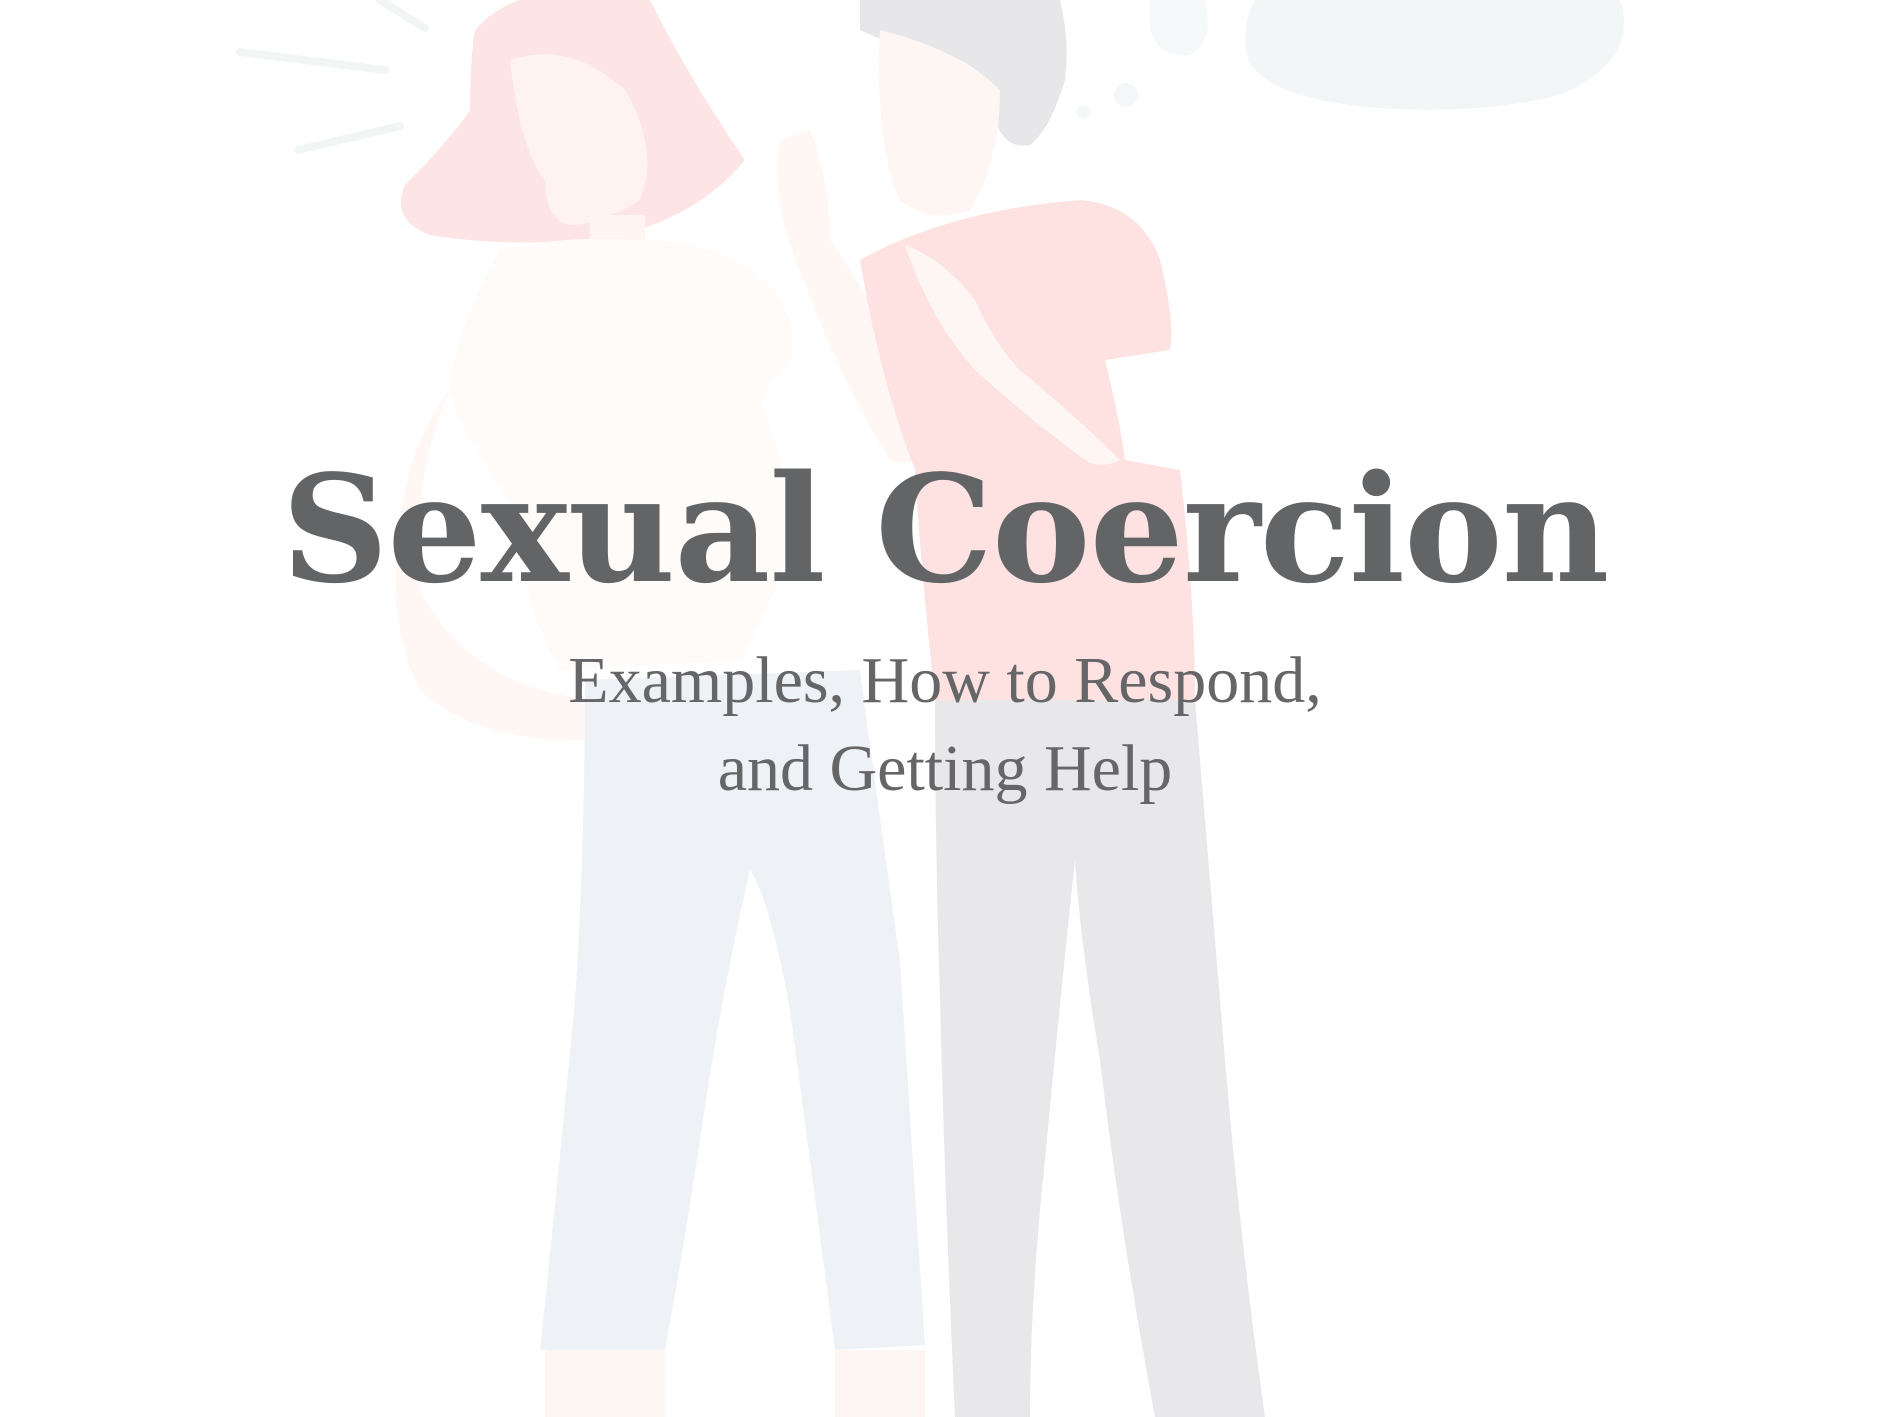 This screenshot has width=1890, height=1417. Describe the element at coordinates (945, 768) in the screenshot. I see `subtitle-line-2: and Getting Help` at that location.